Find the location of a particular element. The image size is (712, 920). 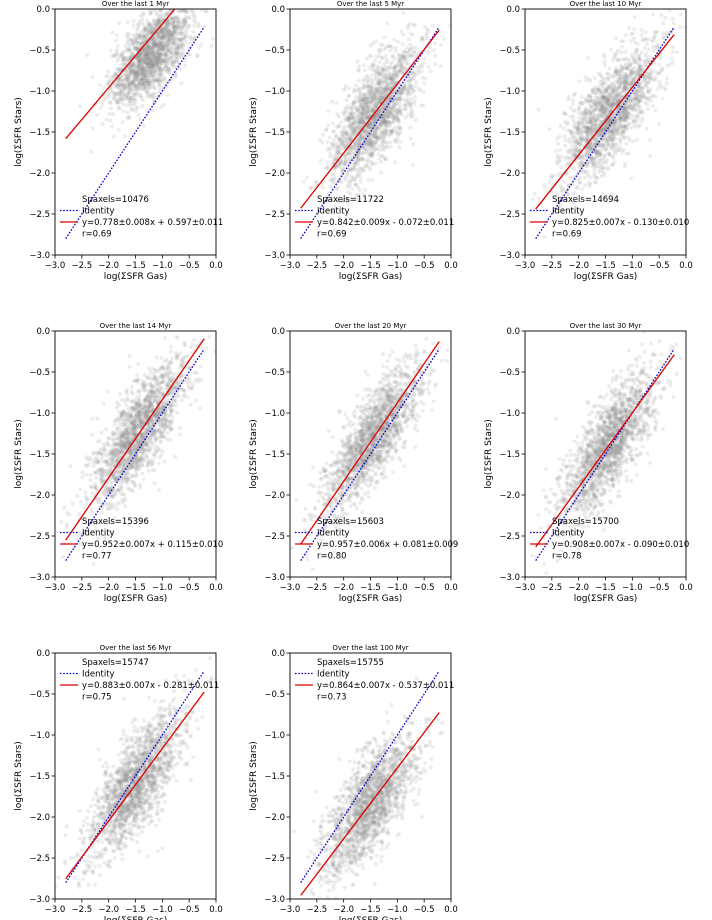

x-tick-label: −2.5 is located at coordinates (82, 266).